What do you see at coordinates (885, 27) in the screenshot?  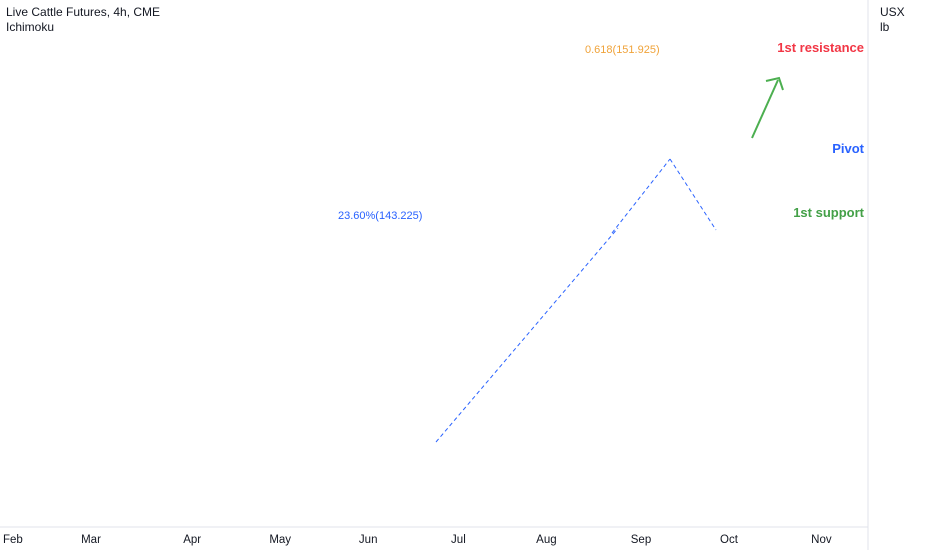 I see `unit-label: lb` at bounding box center [885, 27].